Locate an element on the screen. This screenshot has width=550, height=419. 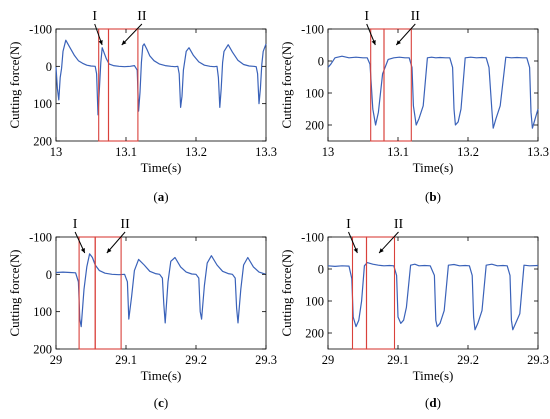
panel-label: (b) is located at coordinates (433, 196).